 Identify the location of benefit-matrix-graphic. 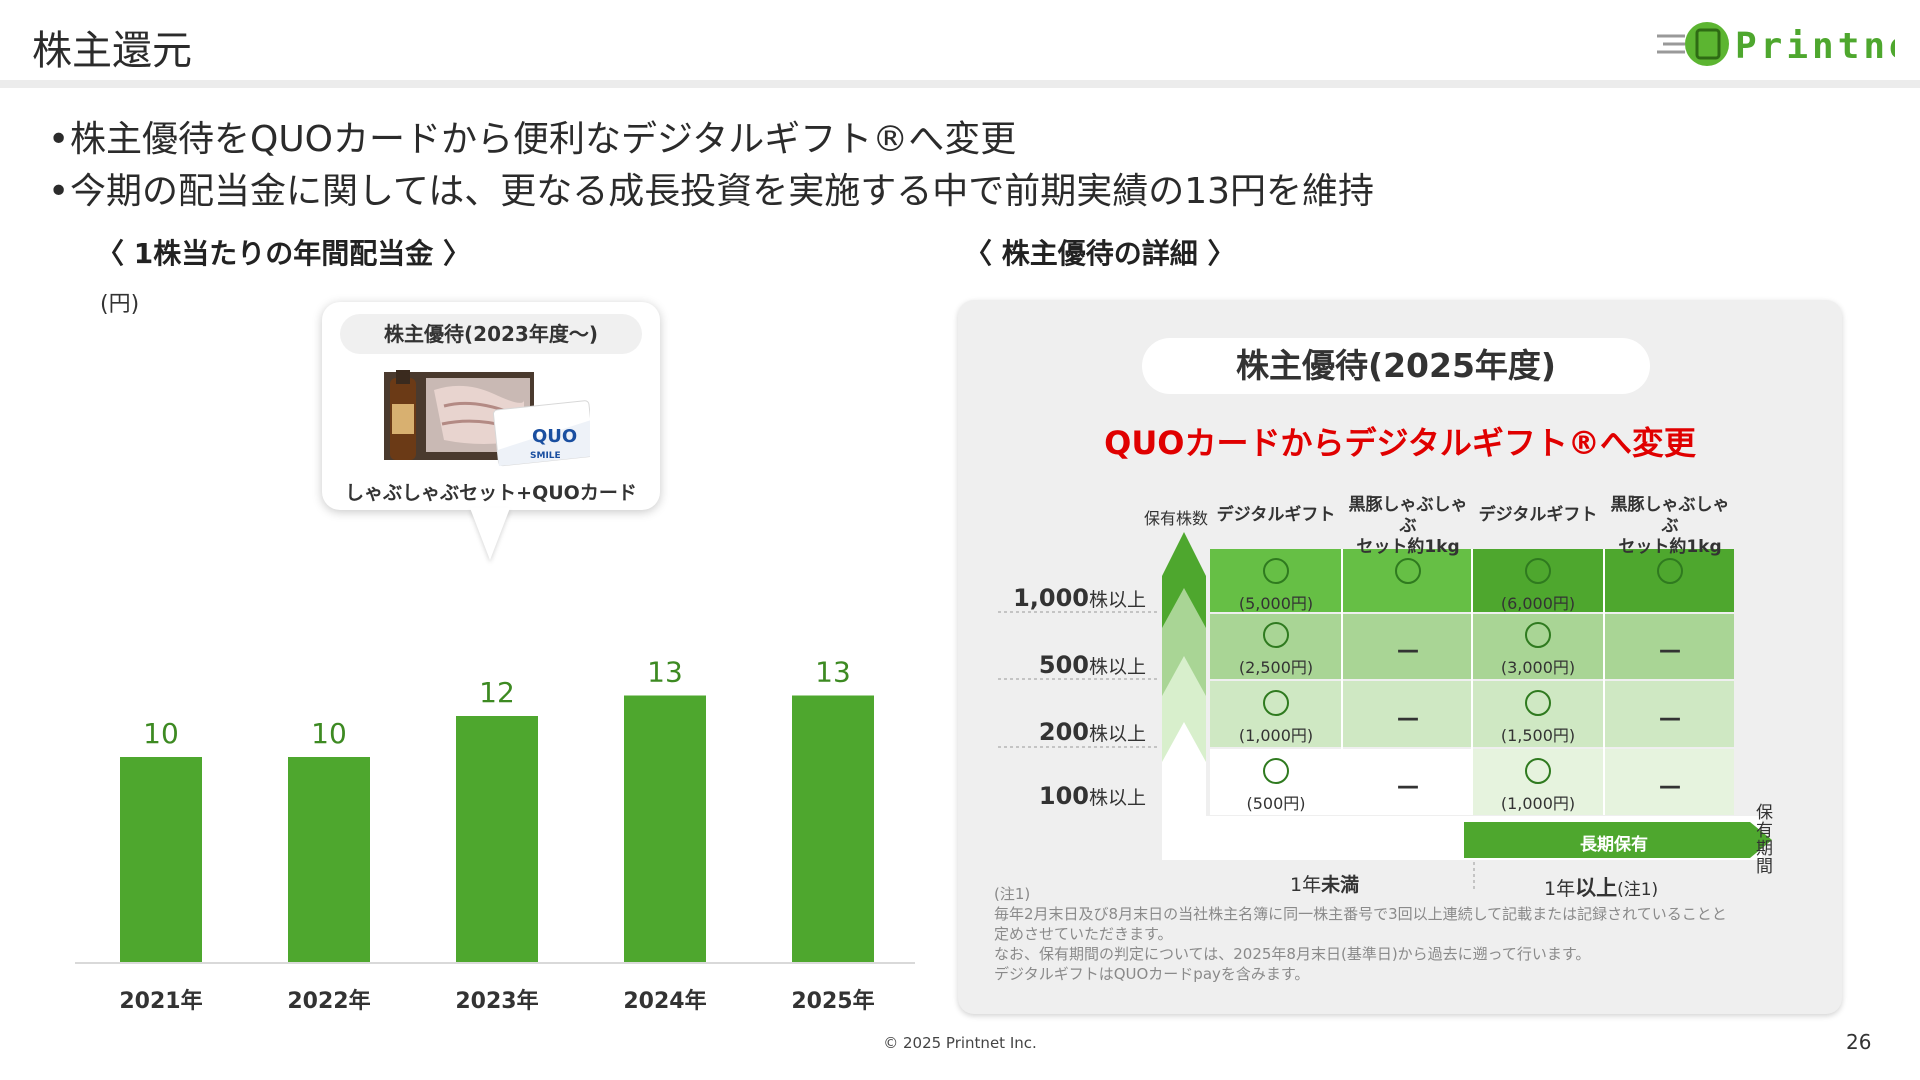
(1385, 711).